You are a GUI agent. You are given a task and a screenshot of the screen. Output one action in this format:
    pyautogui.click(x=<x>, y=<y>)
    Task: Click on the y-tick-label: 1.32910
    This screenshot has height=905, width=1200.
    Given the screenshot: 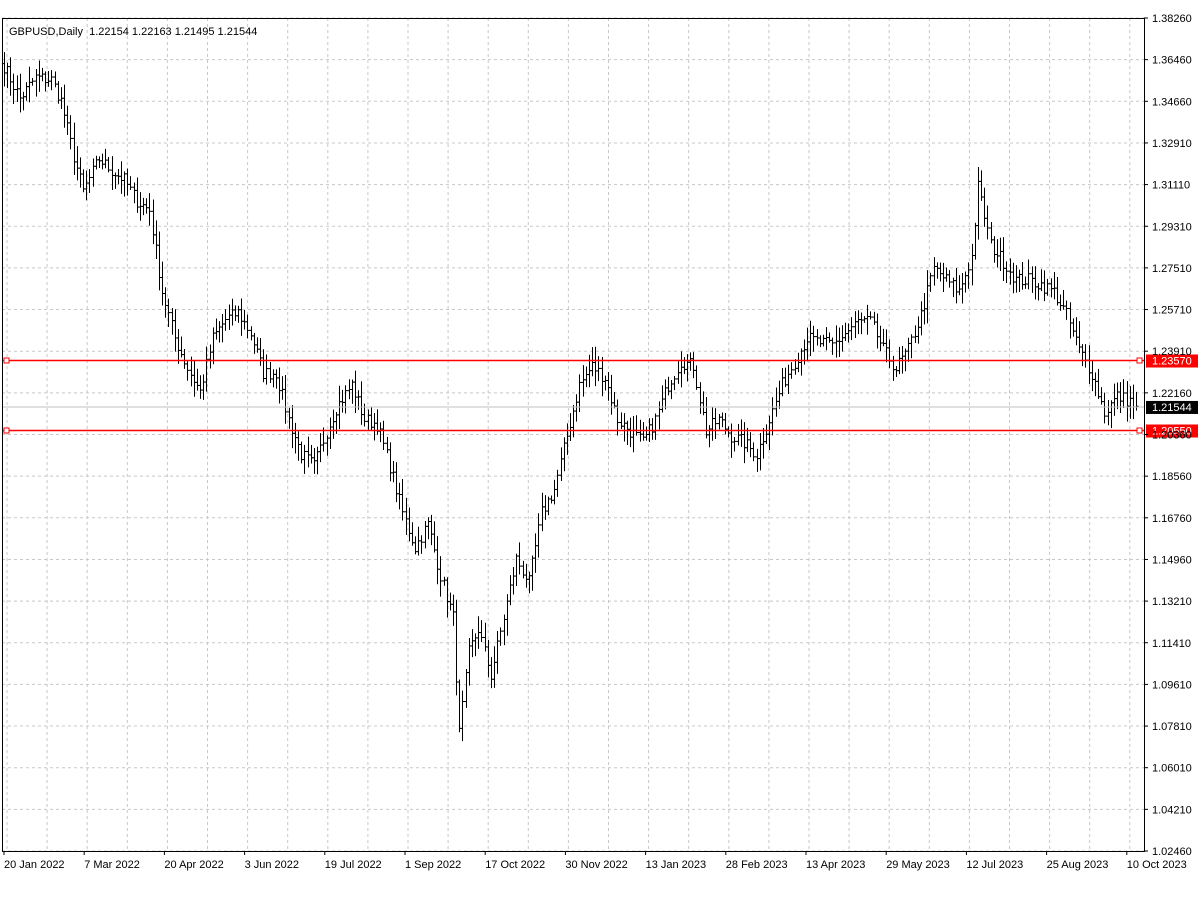 What is the action you would take?
    pyautogui.click(x=1172, y=144)
    